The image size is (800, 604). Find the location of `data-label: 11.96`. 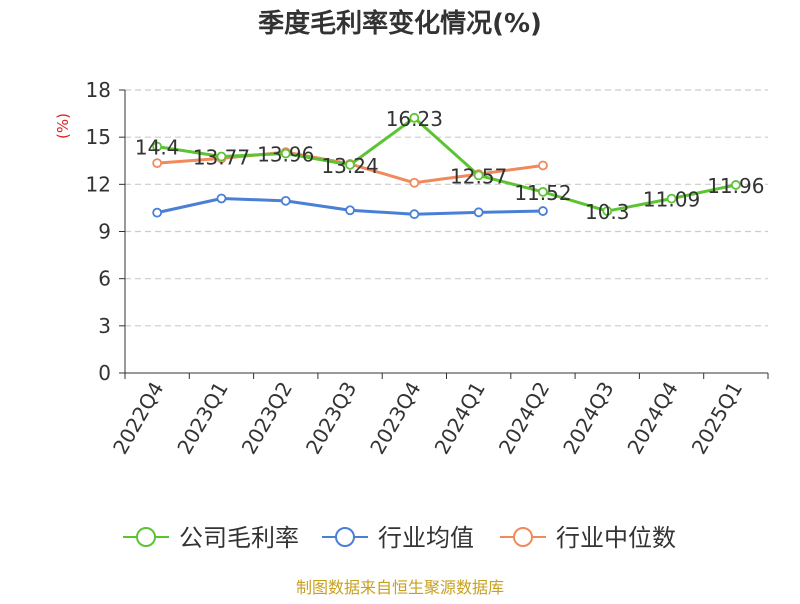

data-label: 11.96 is located at coordinates (735, 186).